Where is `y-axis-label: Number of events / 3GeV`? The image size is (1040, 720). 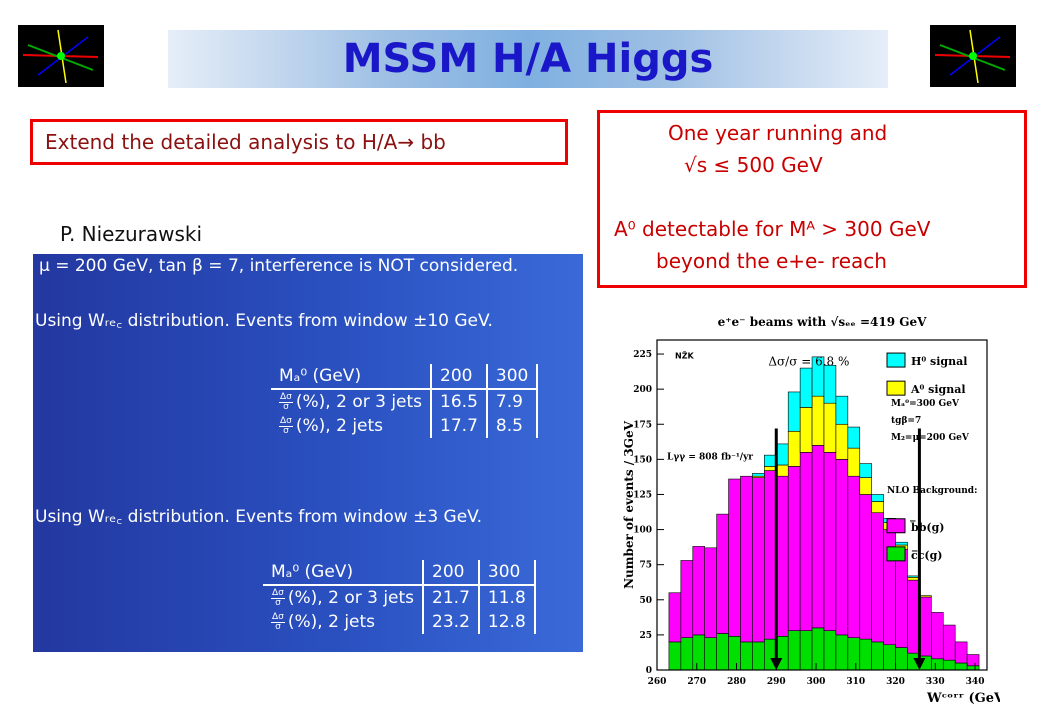
y-axis-label: Number of events / 3GeV is located at coordinates (629, 504).